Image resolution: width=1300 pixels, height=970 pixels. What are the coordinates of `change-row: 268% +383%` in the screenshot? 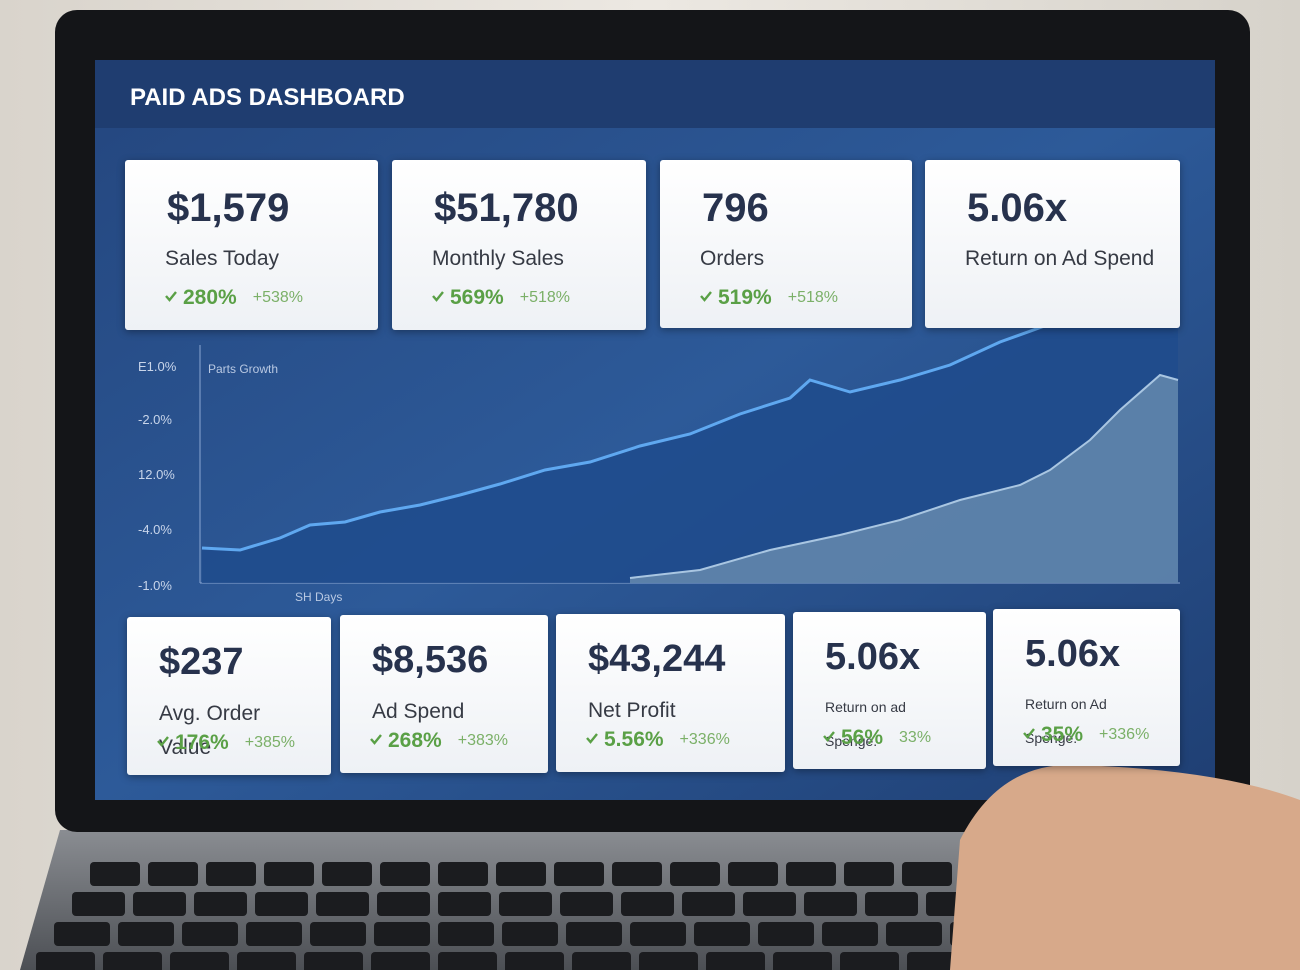 It's located at (439, 741).